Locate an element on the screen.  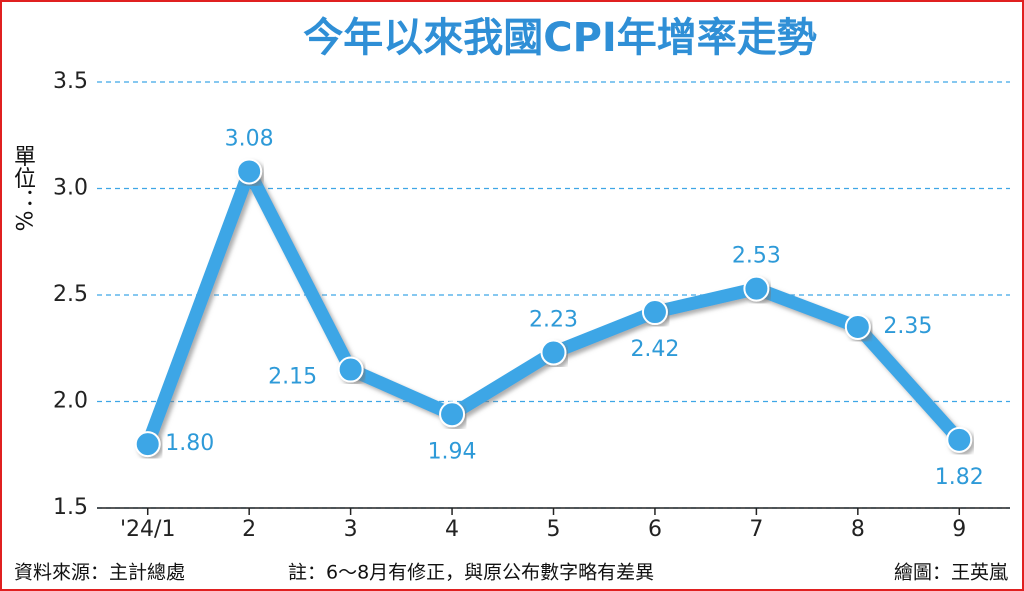
y-tick-label: 2.5 is located at coordinates (70, 294).